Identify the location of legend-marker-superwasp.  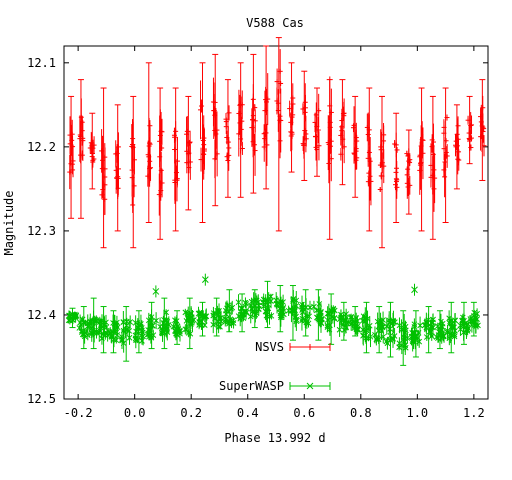
(310, 386).